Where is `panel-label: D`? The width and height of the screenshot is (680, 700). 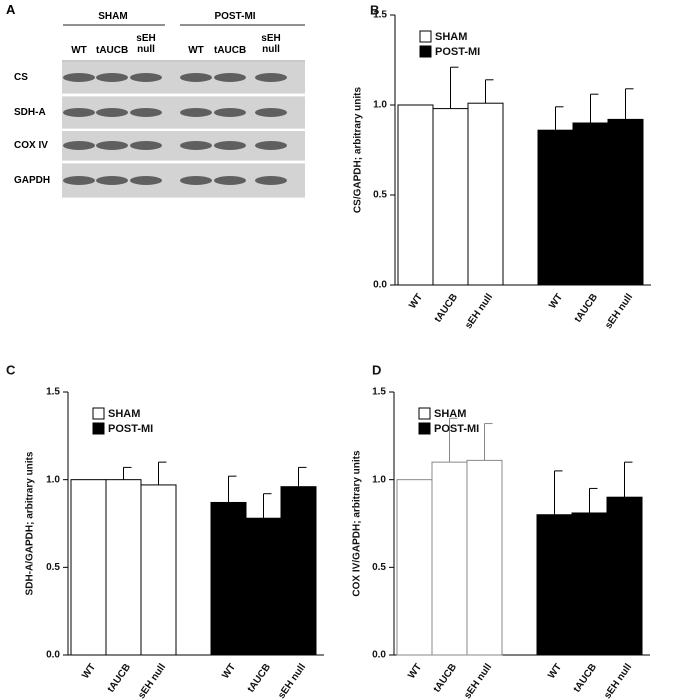 panel-label: D is located at coordinates (376, 369).